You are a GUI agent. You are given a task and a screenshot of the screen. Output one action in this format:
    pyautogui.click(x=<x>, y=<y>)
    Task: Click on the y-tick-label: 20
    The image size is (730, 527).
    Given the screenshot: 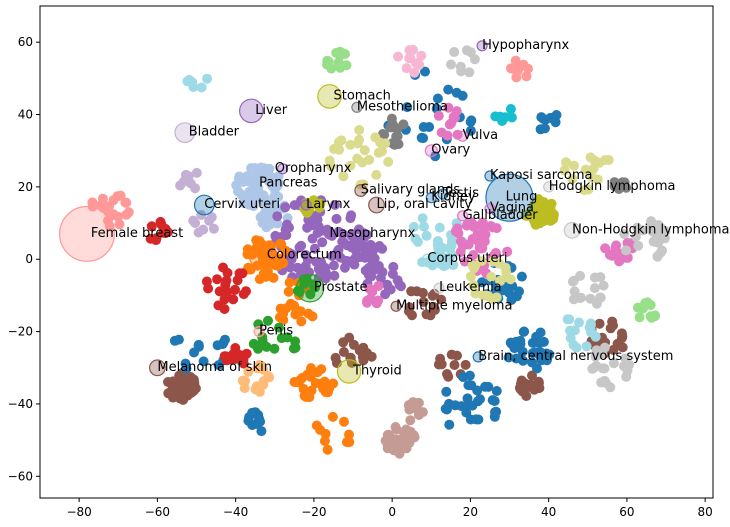 What is the action you would take?
    pyautogui.click(x=25, y=187)
    